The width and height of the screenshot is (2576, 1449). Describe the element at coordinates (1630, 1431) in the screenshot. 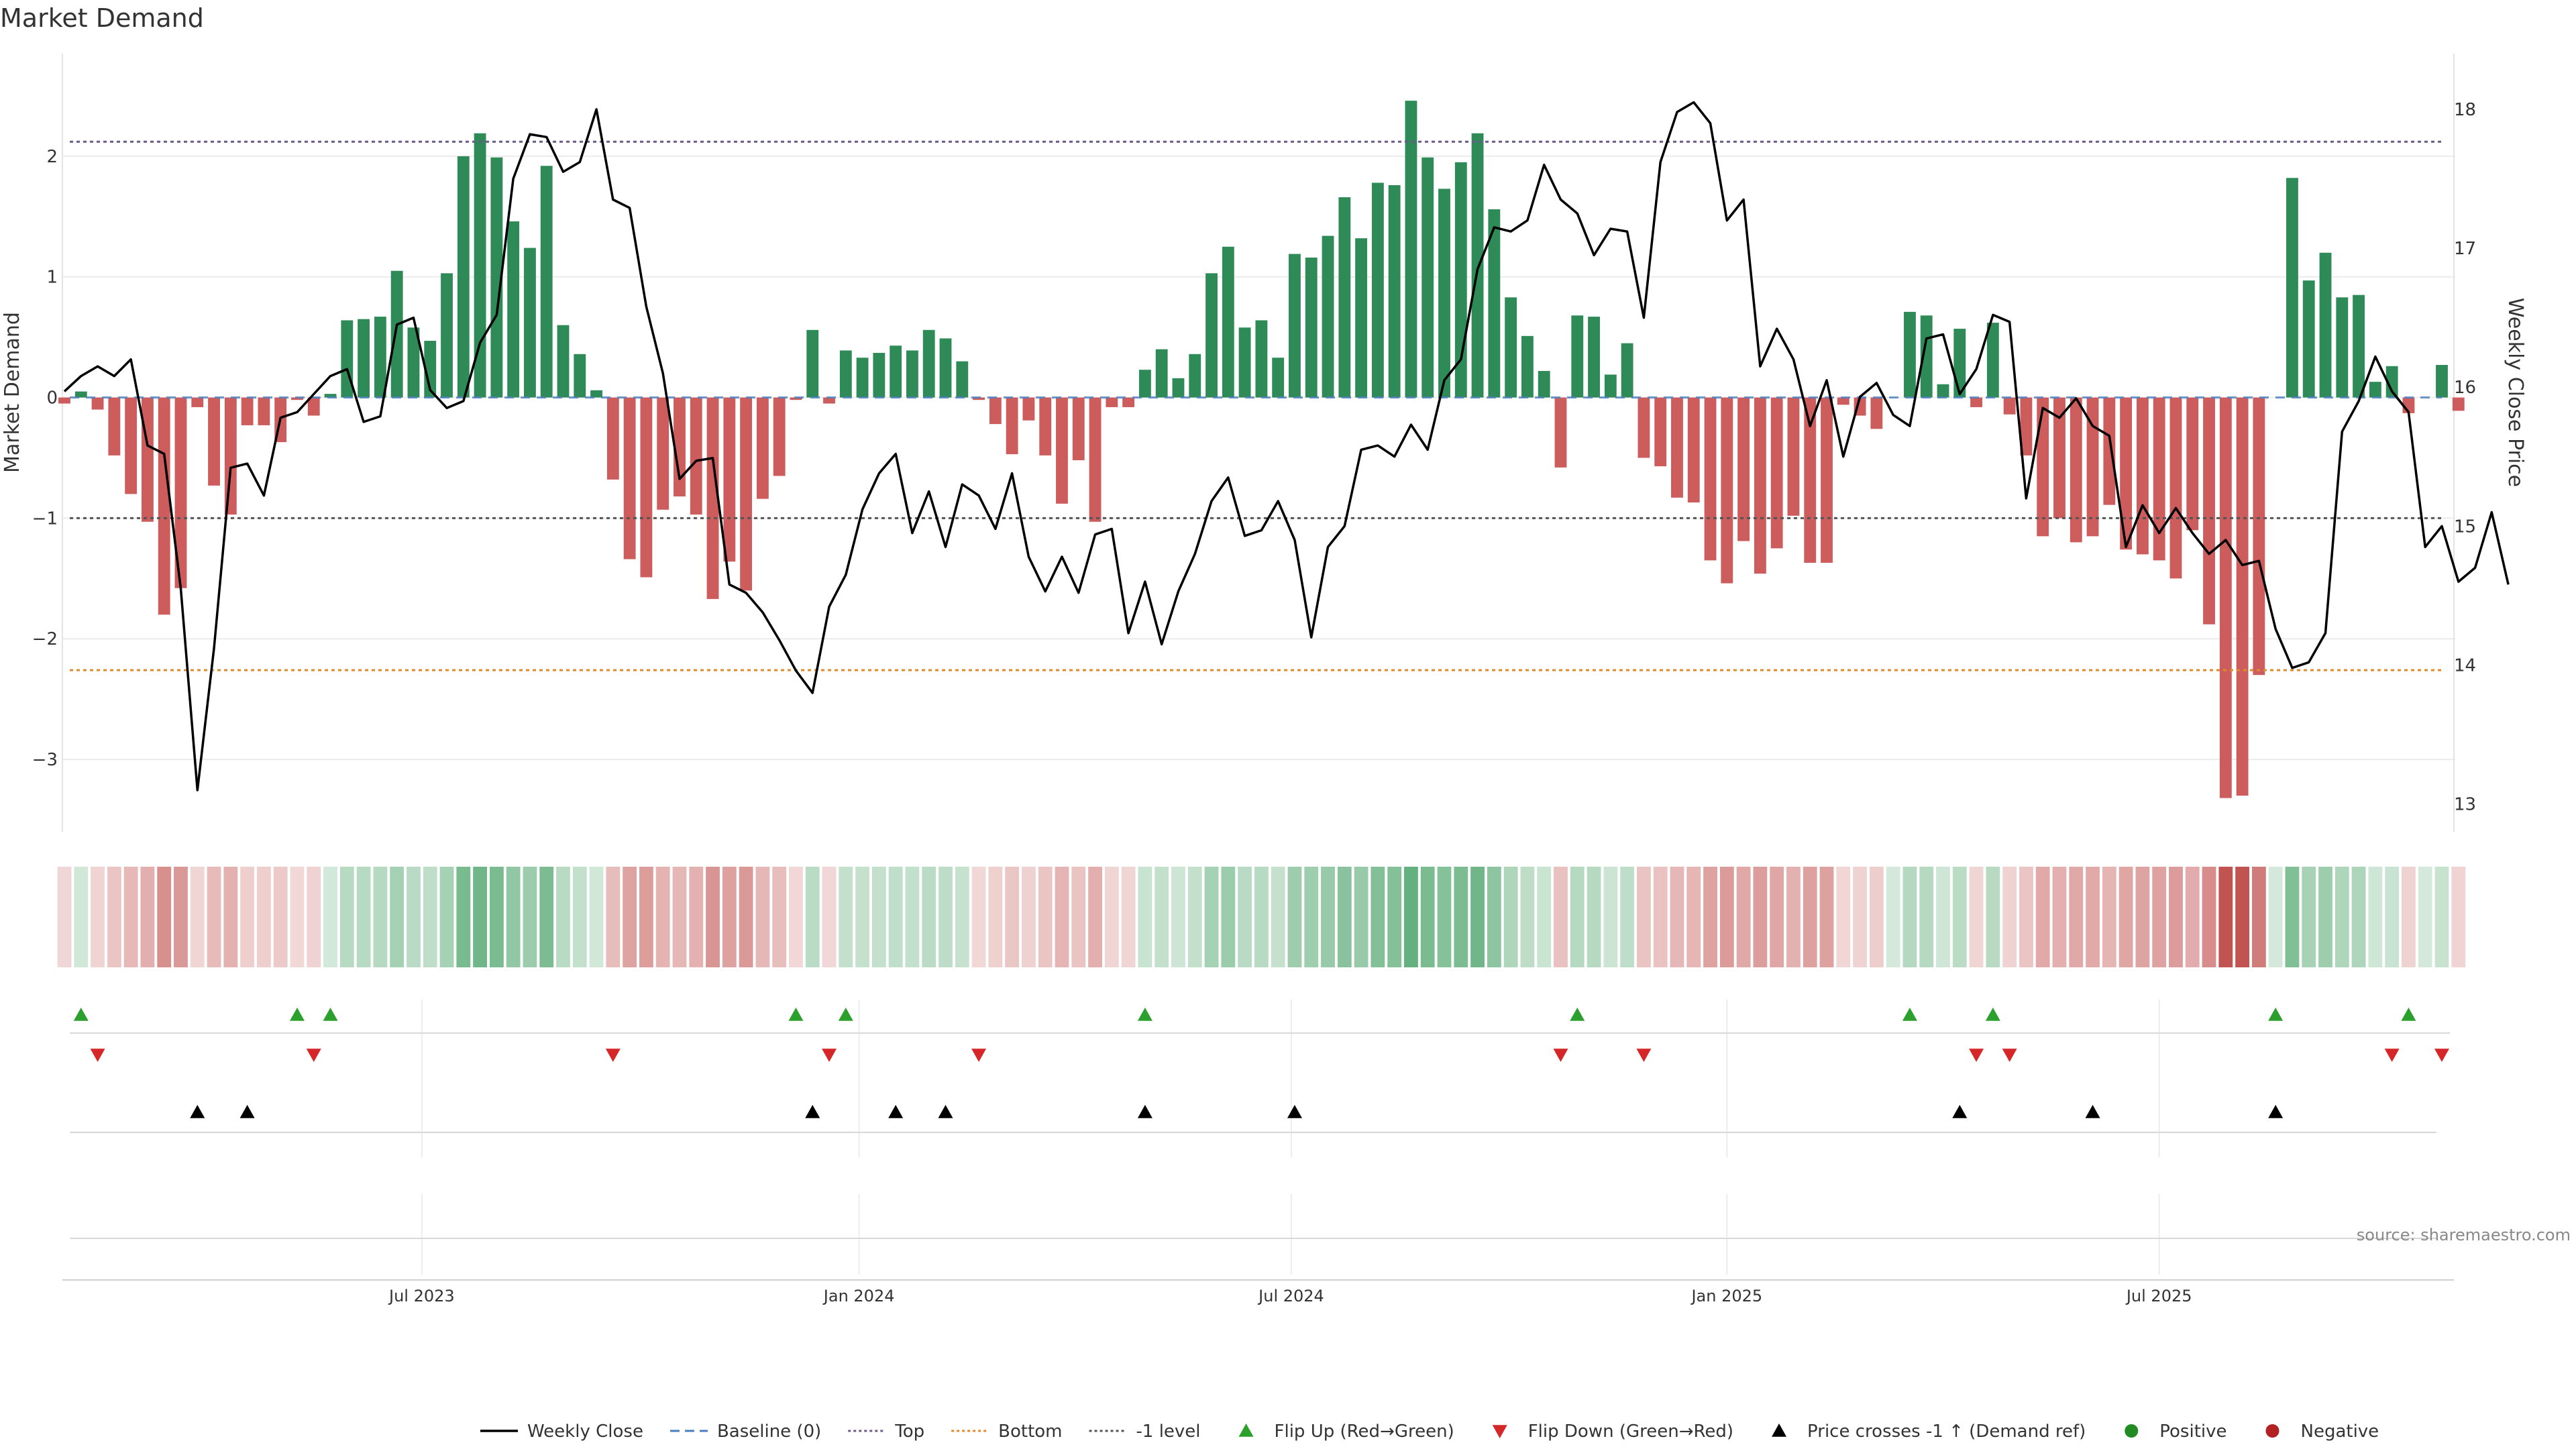

I see `legend-label-flip_down: Flip Down (Green→Red)` at that location.